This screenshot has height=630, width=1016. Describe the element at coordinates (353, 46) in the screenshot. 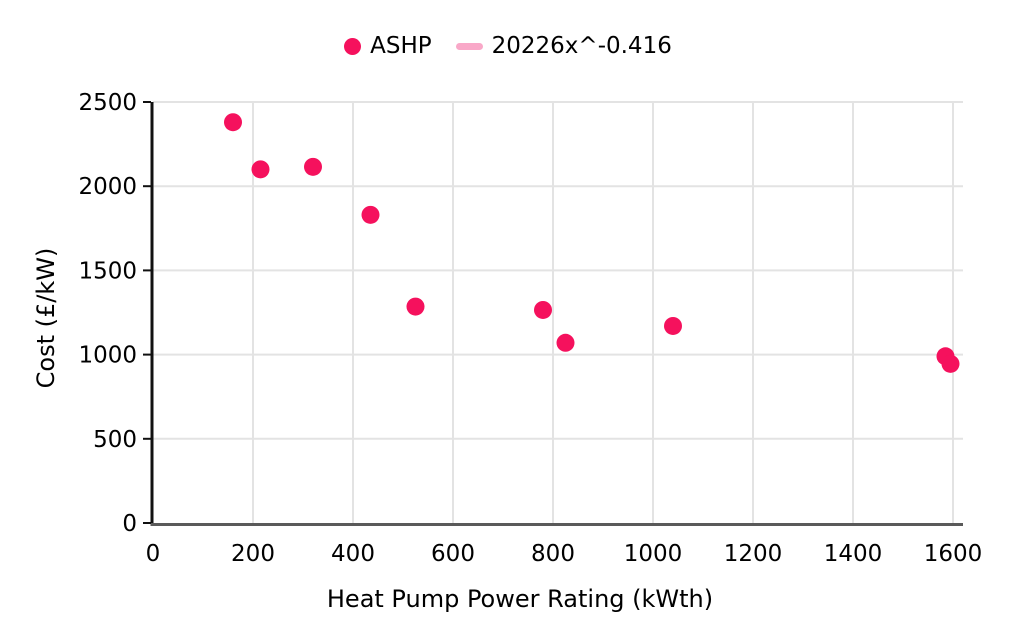

I see `scatter-marker-icon` at that location.